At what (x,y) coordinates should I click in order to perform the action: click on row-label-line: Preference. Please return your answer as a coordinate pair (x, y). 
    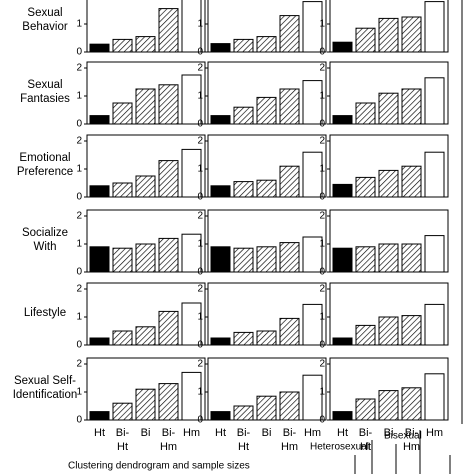
    Looking at the image, I should click on (45, 172).